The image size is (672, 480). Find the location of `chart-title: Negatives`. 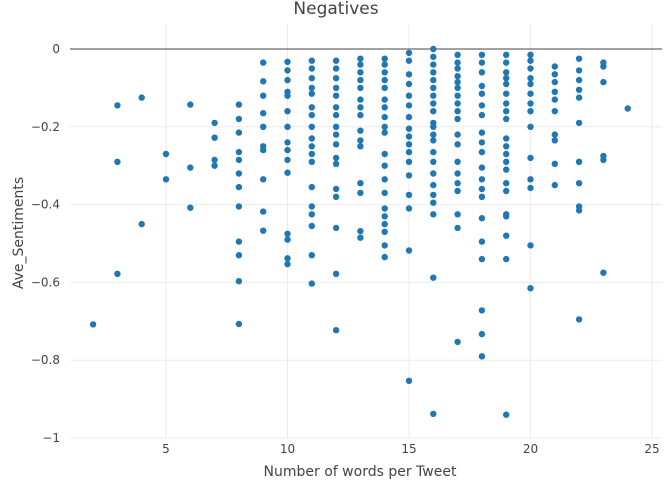

chart-title: Negatives is located at coordinates (335, 9).